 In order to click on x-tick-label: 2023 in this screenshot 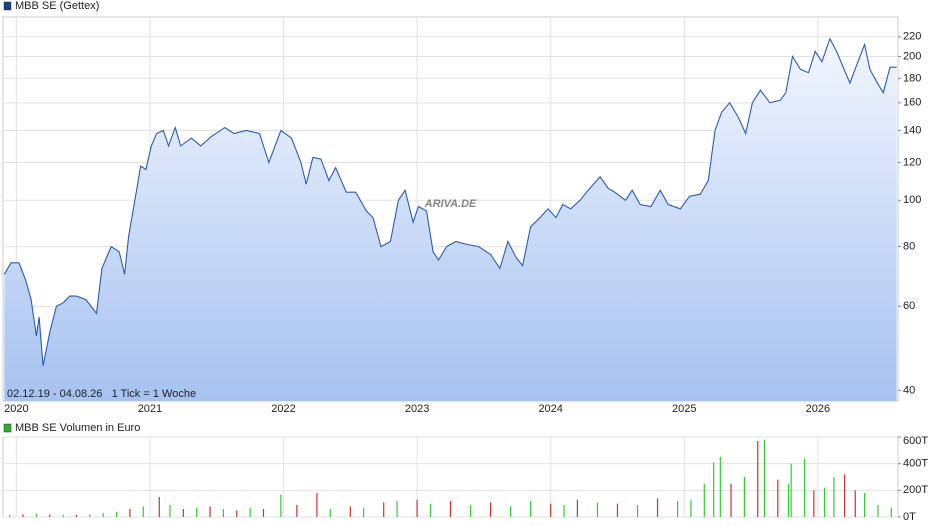, I will do `click(417, 409)`.